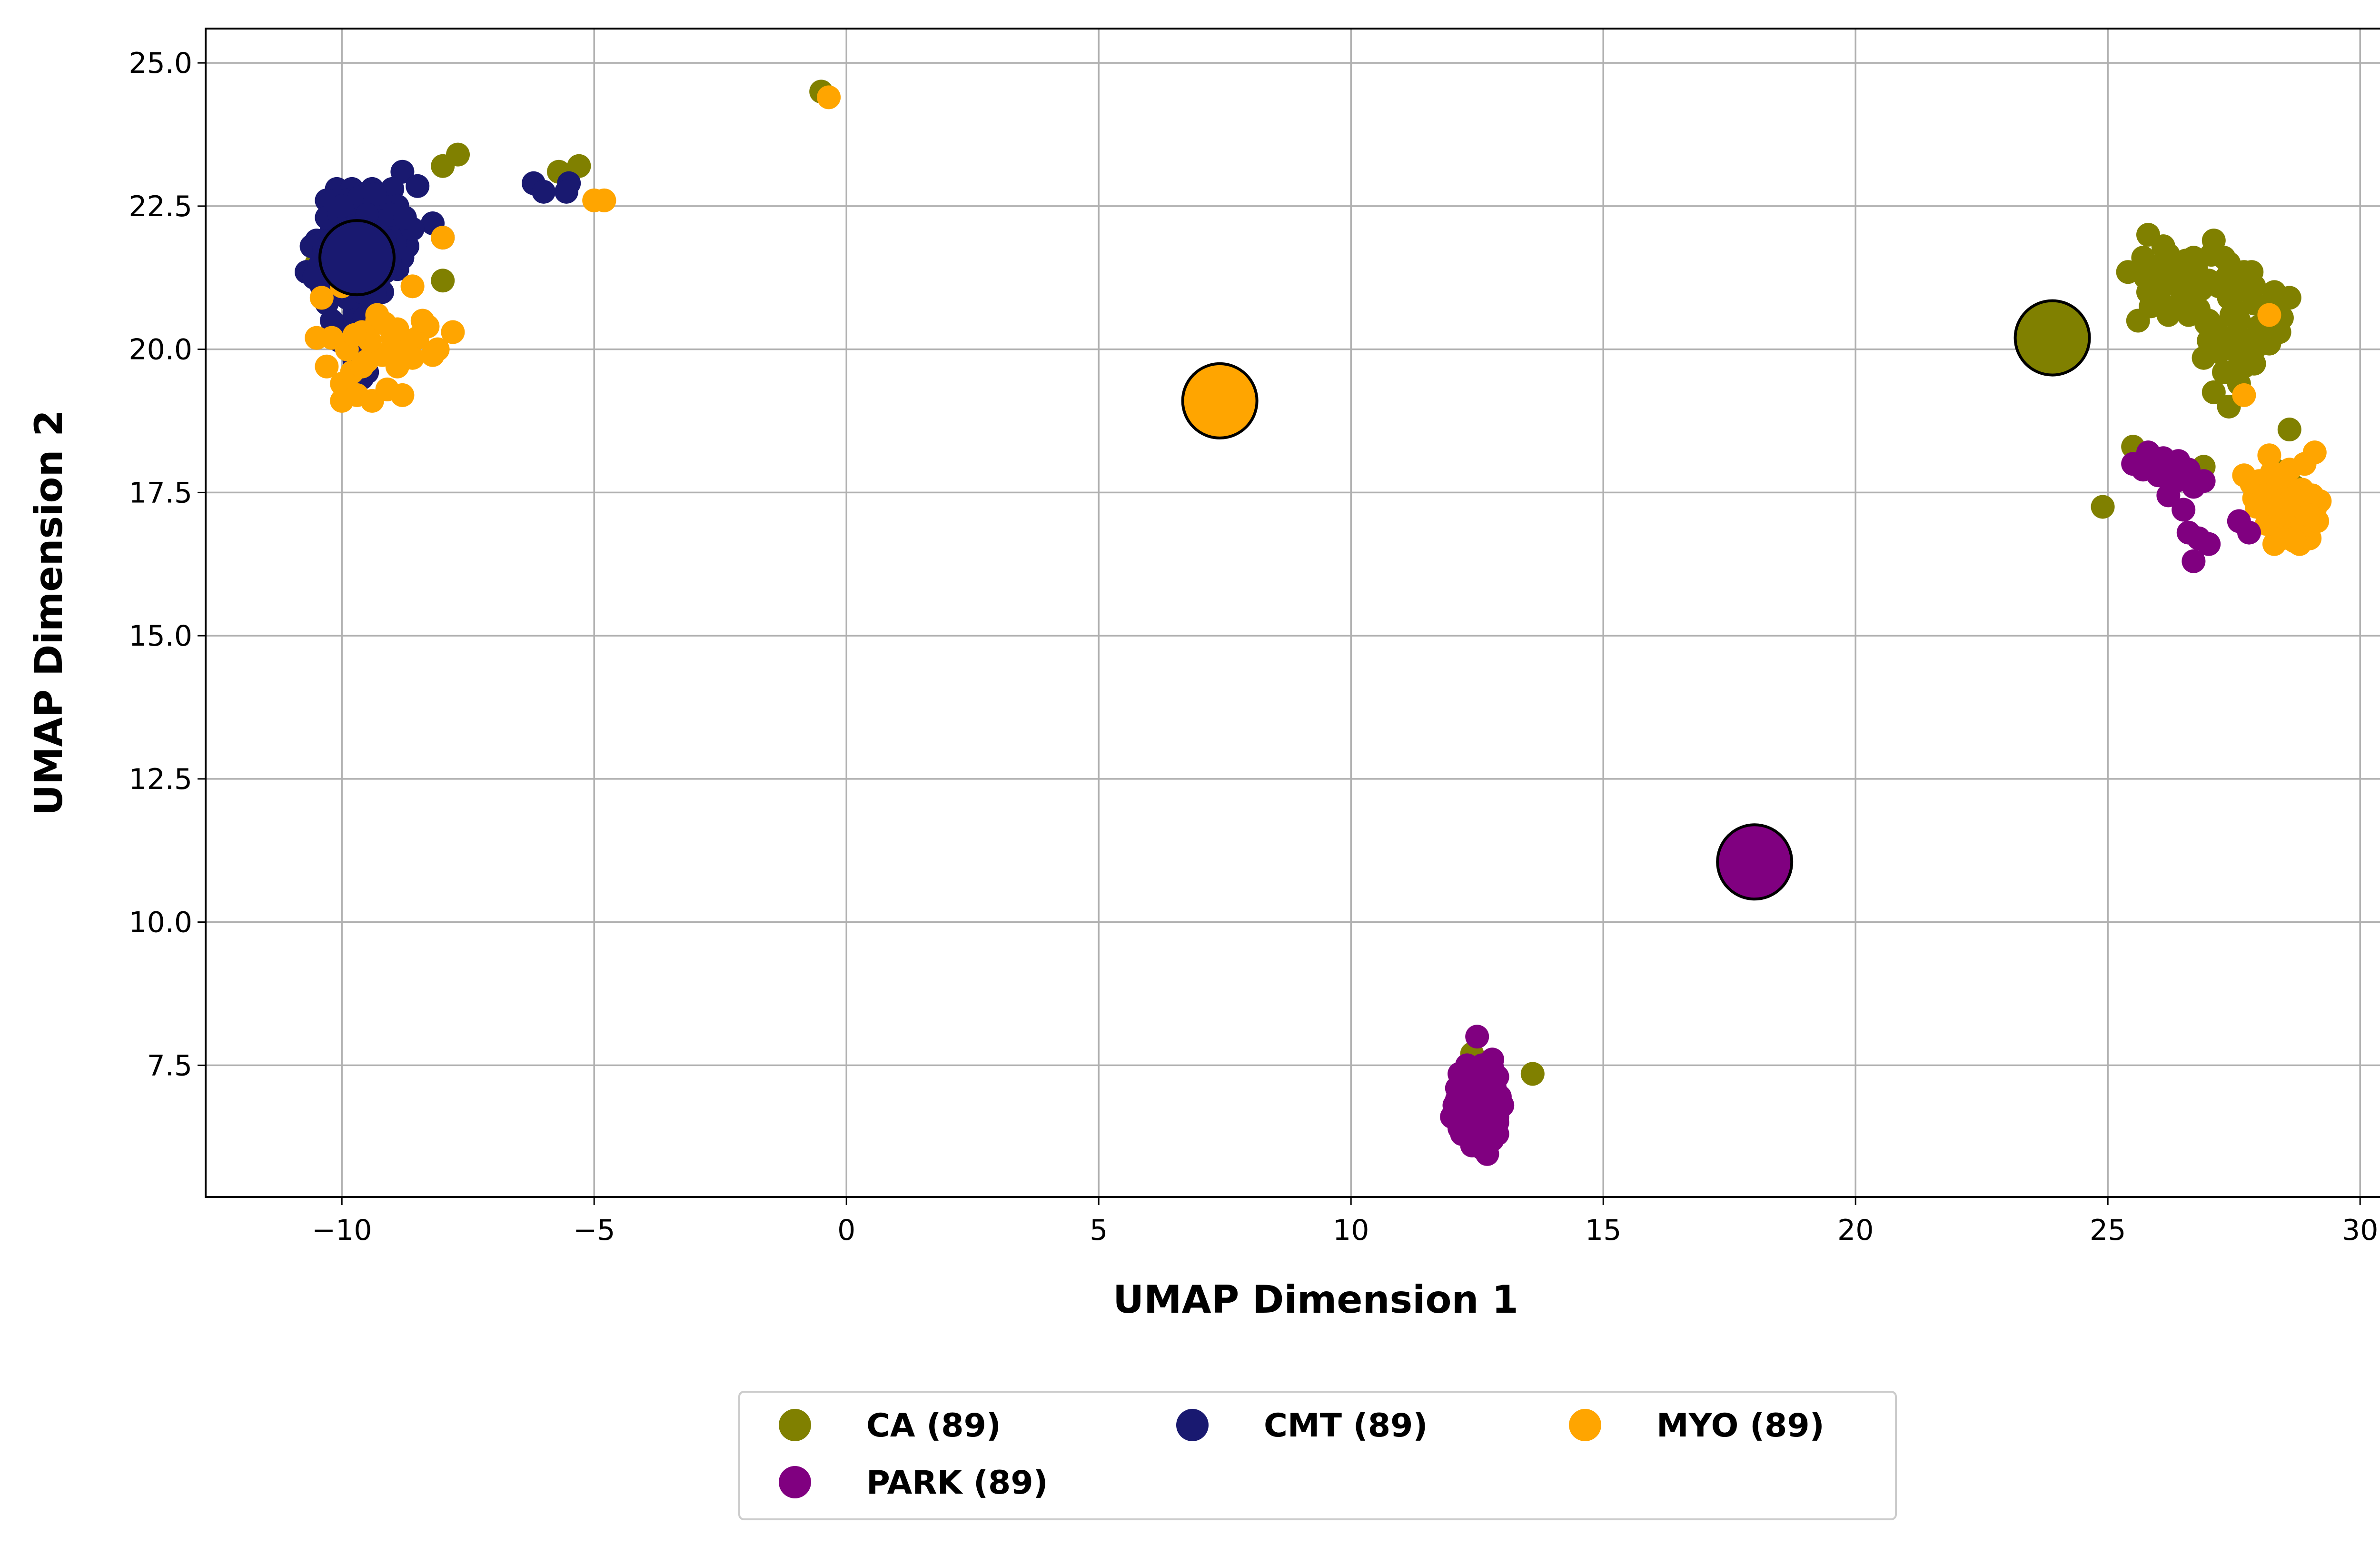  What do you see at coordinates (160, 922) in the screenshot?
I see `y-tick-label: 10.0` at bounding box center [160, 922].